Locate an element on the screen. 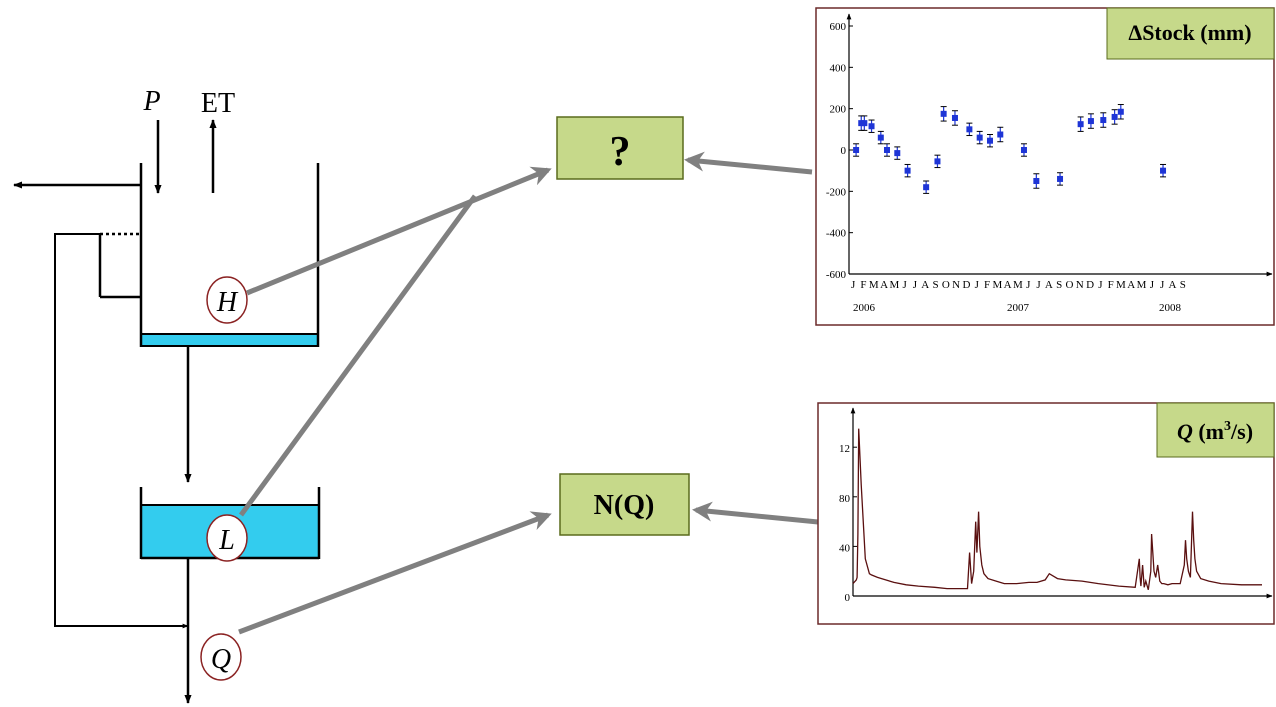  discharge-y-tick-label: 0 is located at coordinates (848, 598).